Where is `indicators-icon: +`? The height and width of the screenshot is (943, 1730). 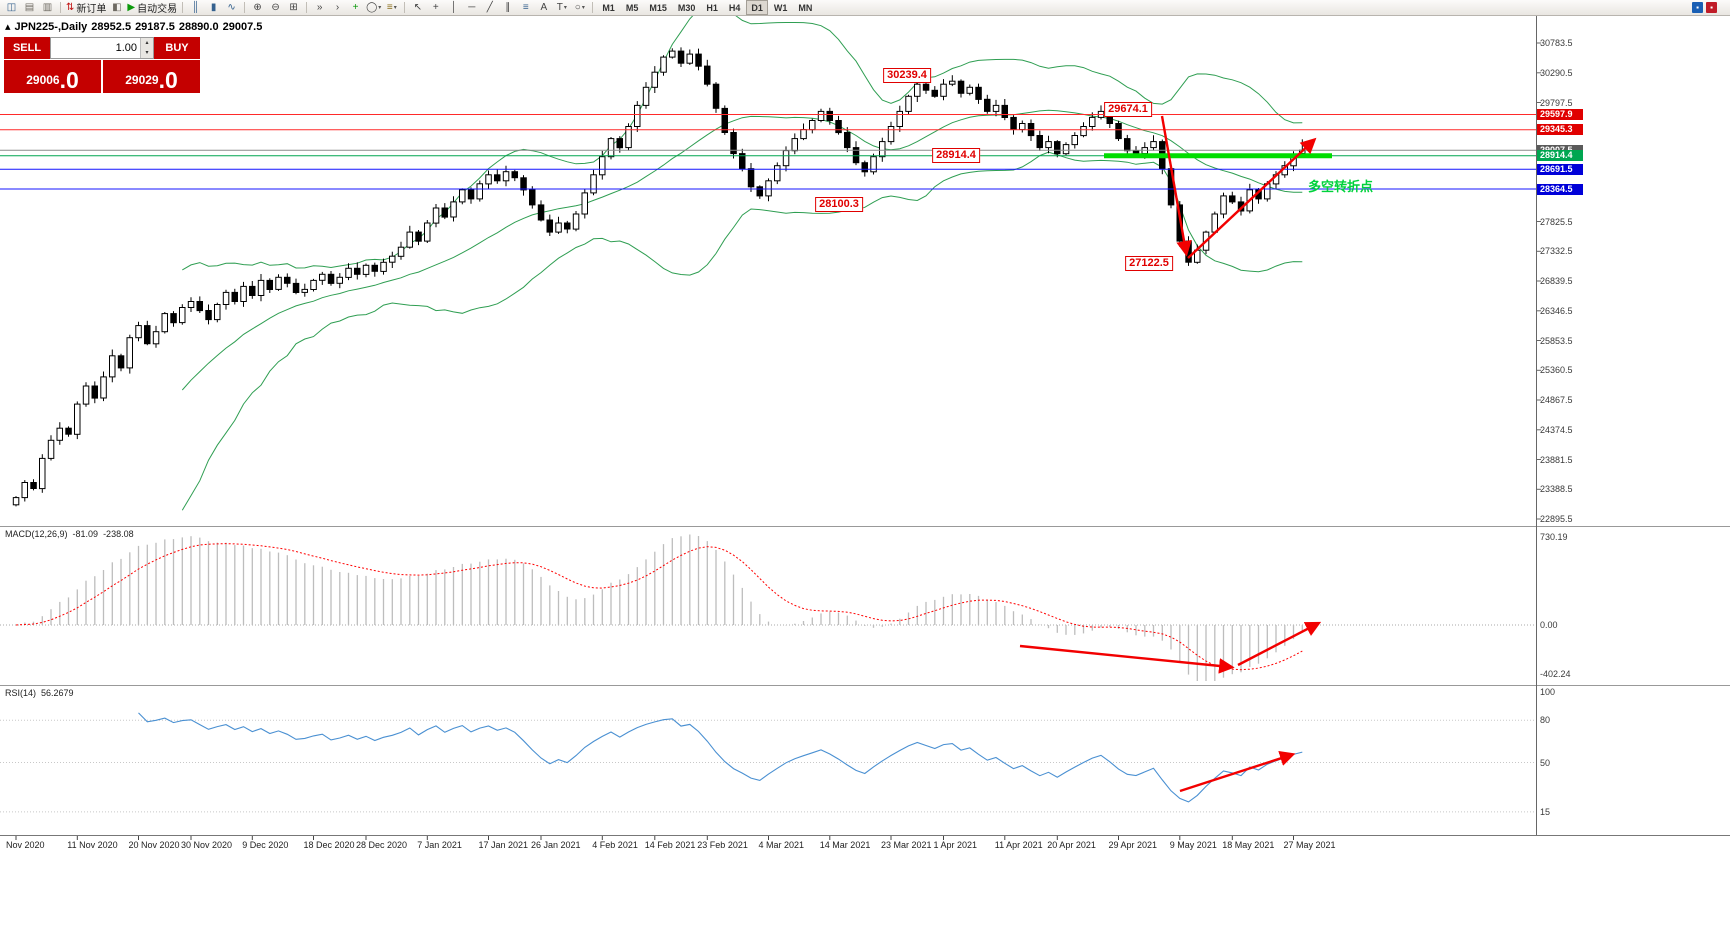
indicators-icon: + is located at coordinates (355, 7).